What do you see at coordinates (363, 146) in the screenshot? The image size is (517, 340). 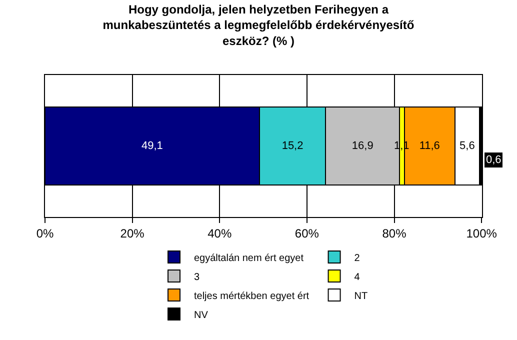 I see `data-label: 16,9` at bounding box center [363, 146].